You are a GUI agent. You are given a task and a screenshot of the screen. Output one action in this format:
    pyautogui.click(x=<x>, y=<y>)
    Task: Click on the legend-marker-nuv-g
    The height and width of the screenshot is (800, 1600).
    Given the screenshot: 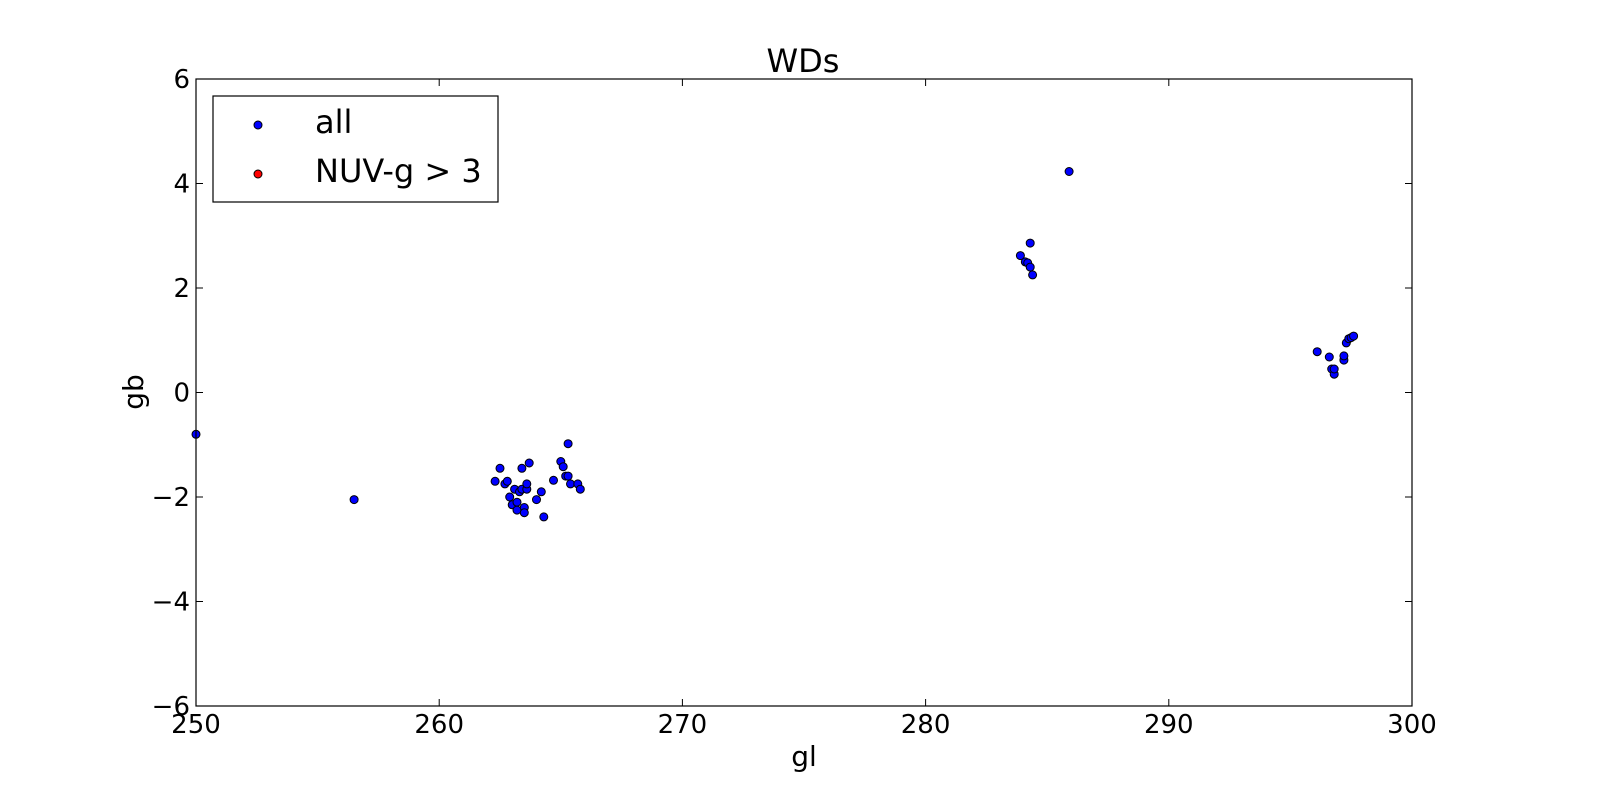 What is the action you would take?
    pyautogui.click(x=258, y=174)
    